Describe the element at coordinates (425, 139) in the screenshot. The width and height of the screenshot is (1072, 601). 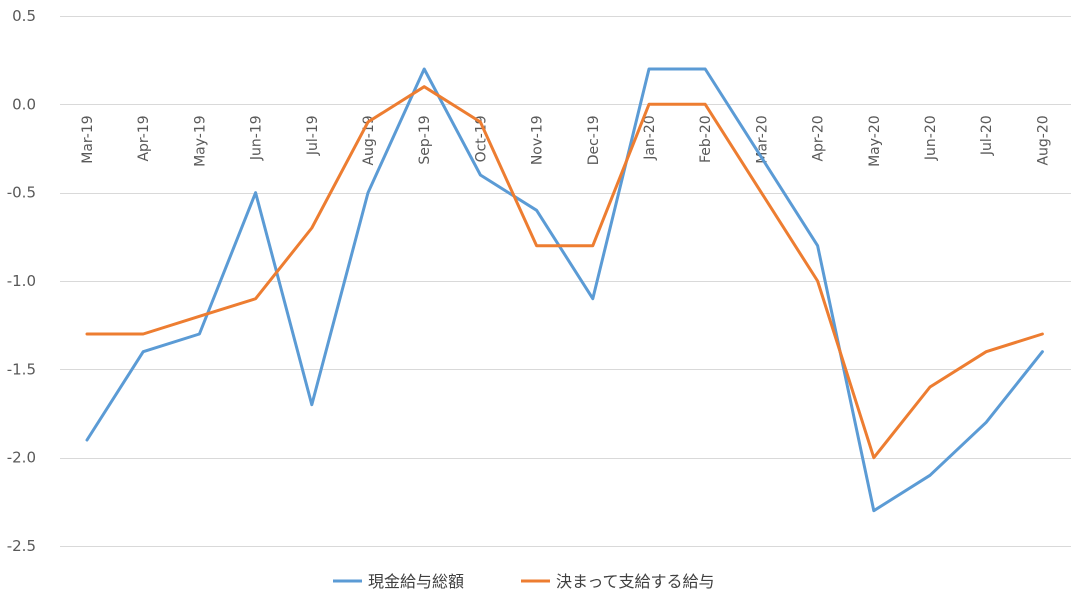
I see `x-tick-label: Sep-19` at that location.